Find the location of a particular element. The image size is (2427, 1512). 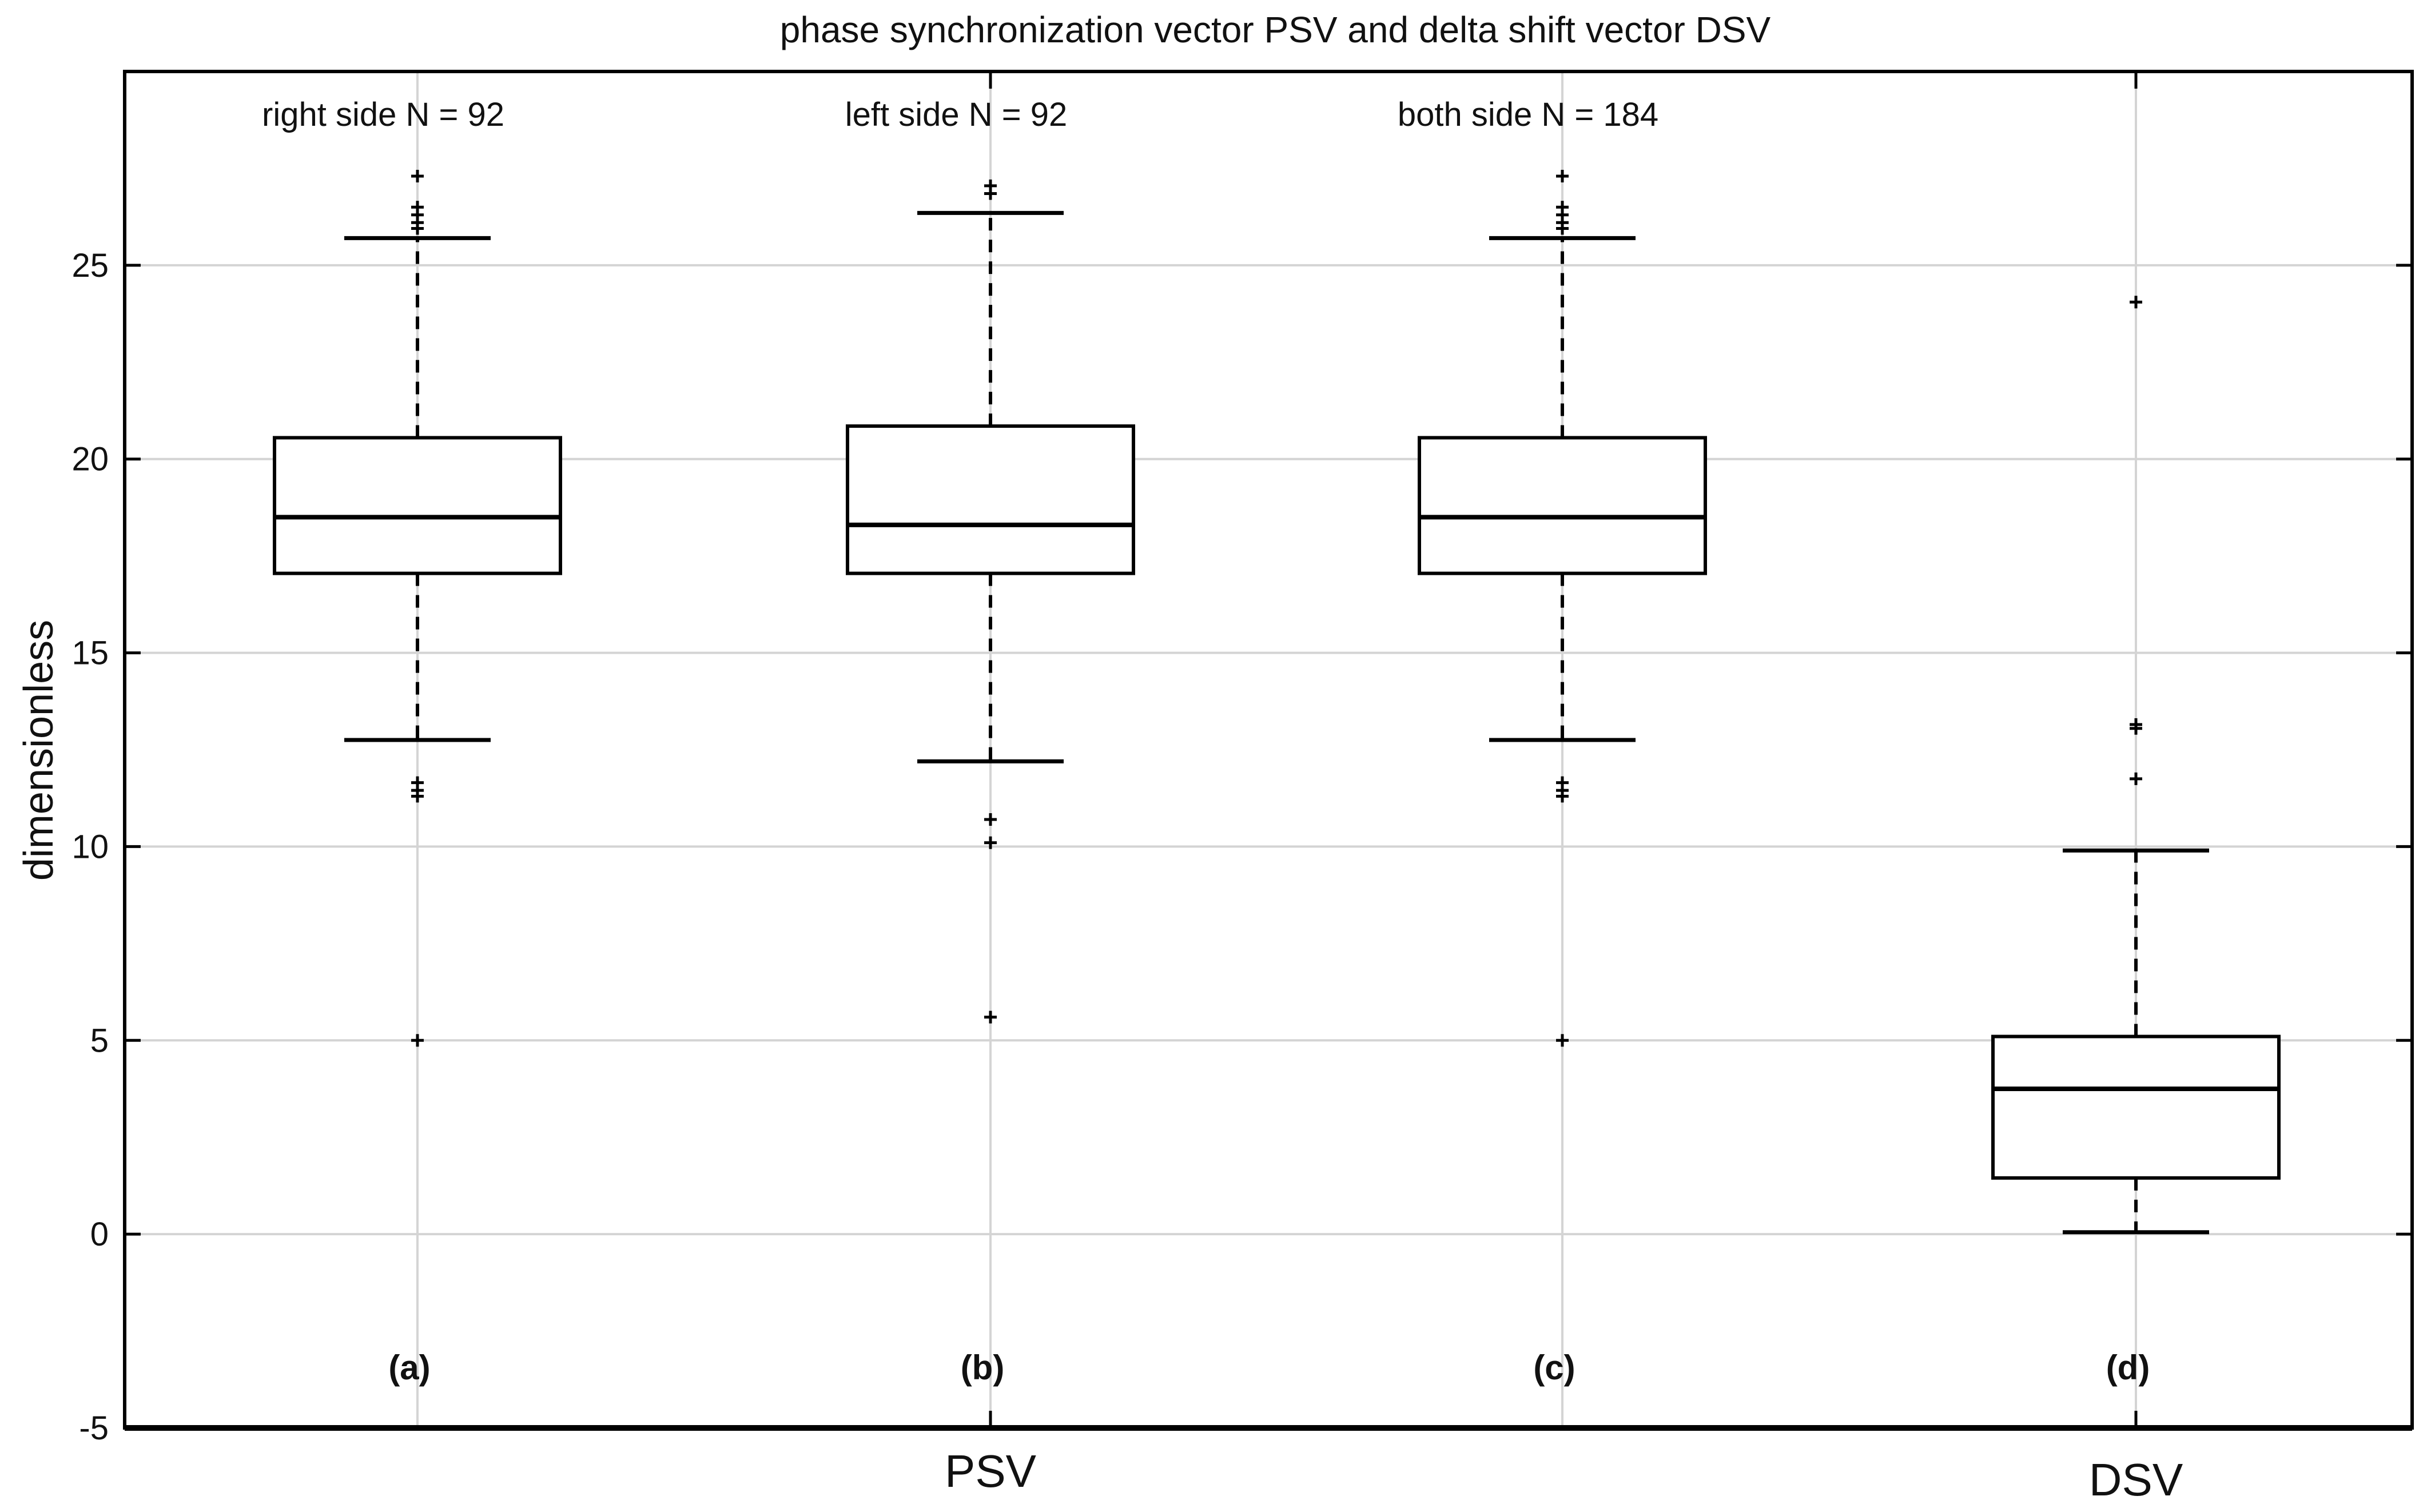

panel-label-b: (b) is located at coordinates (983, 1367).